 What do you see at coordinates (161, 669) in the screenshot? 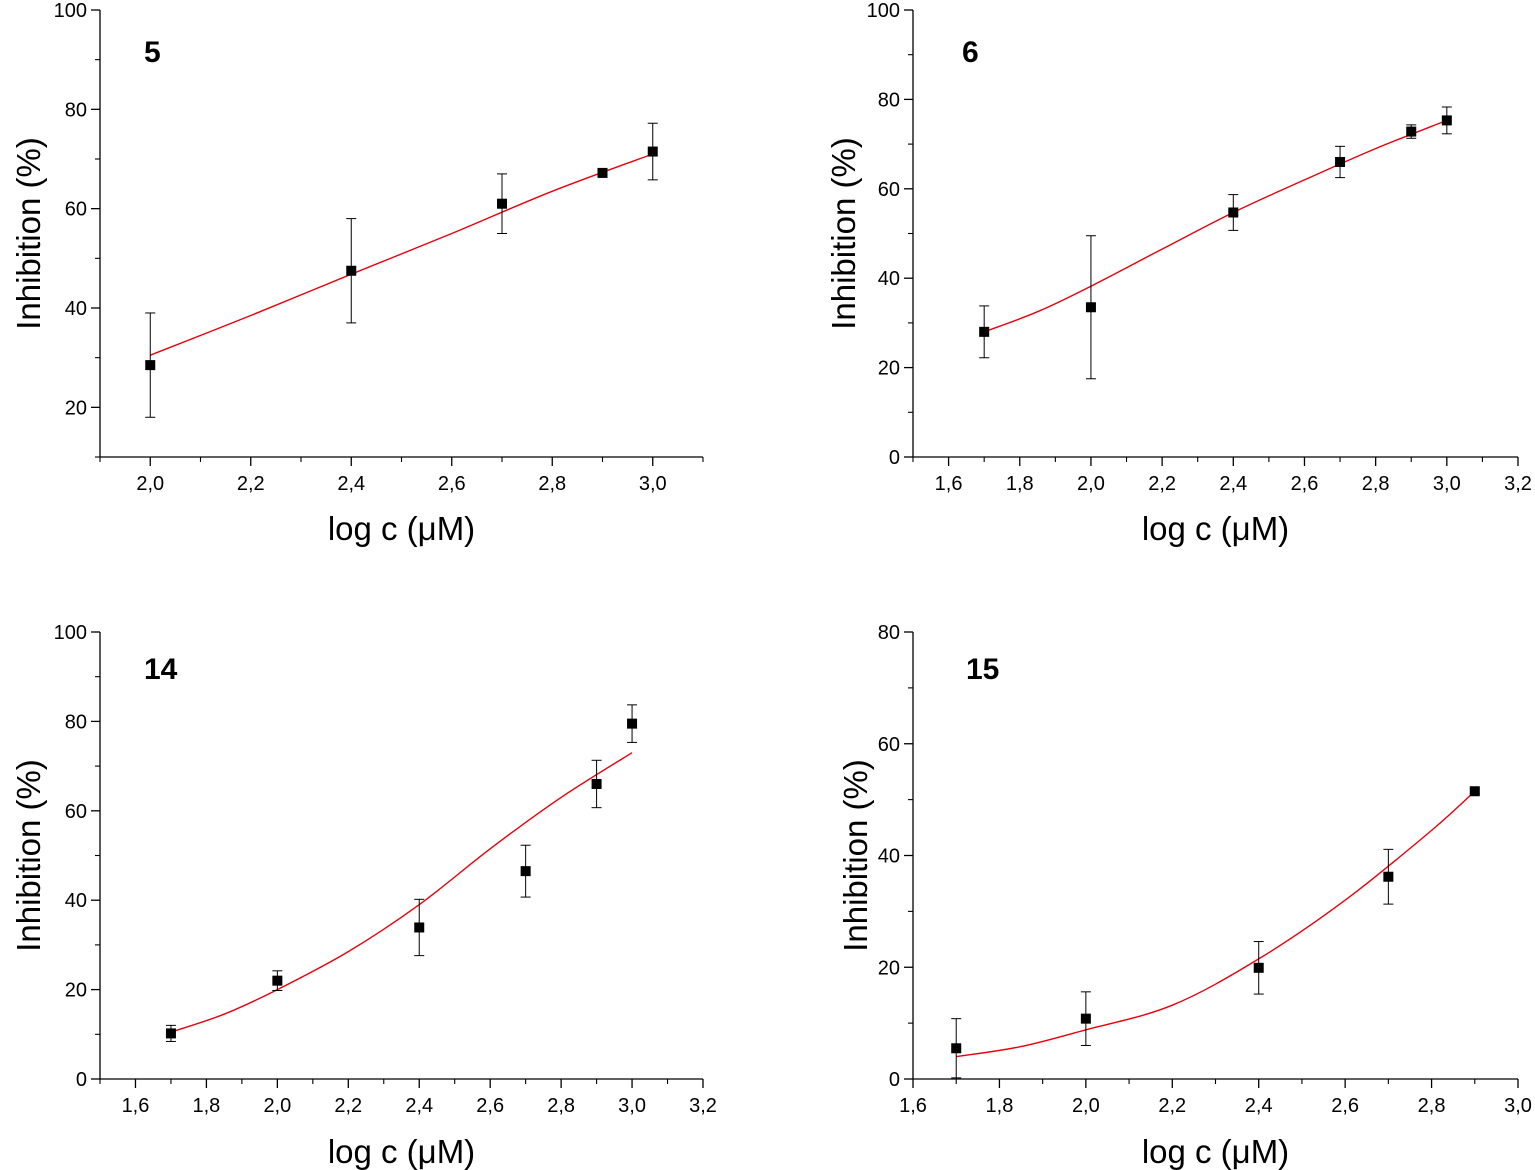
I see `panel-number: 14` at bounding box center [161, 669].